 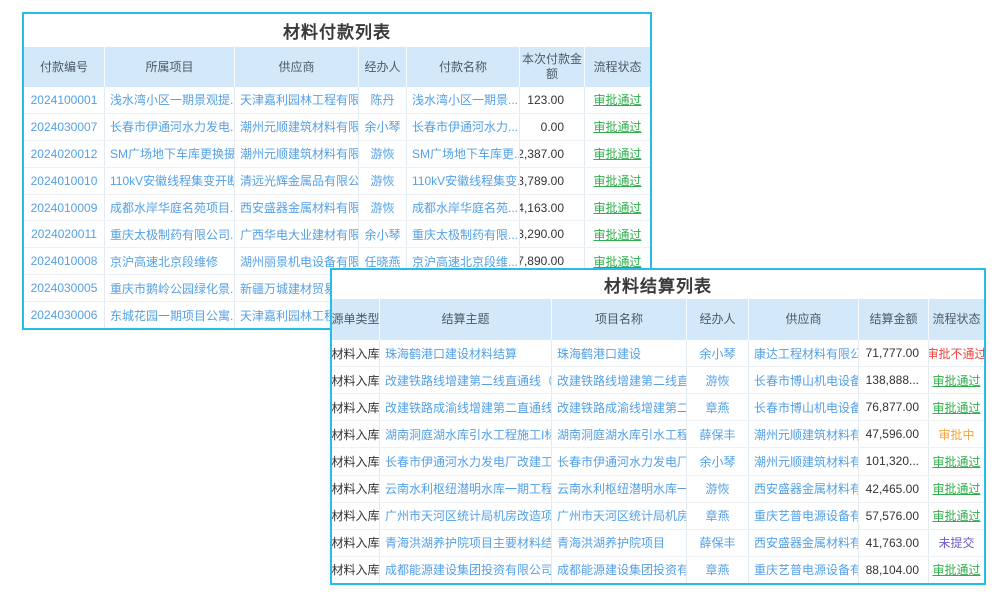 What do you see at coordinates (64, 126) in the screenshot?
I see `cell-no: 2024030007` at bounding box center [64, 126].